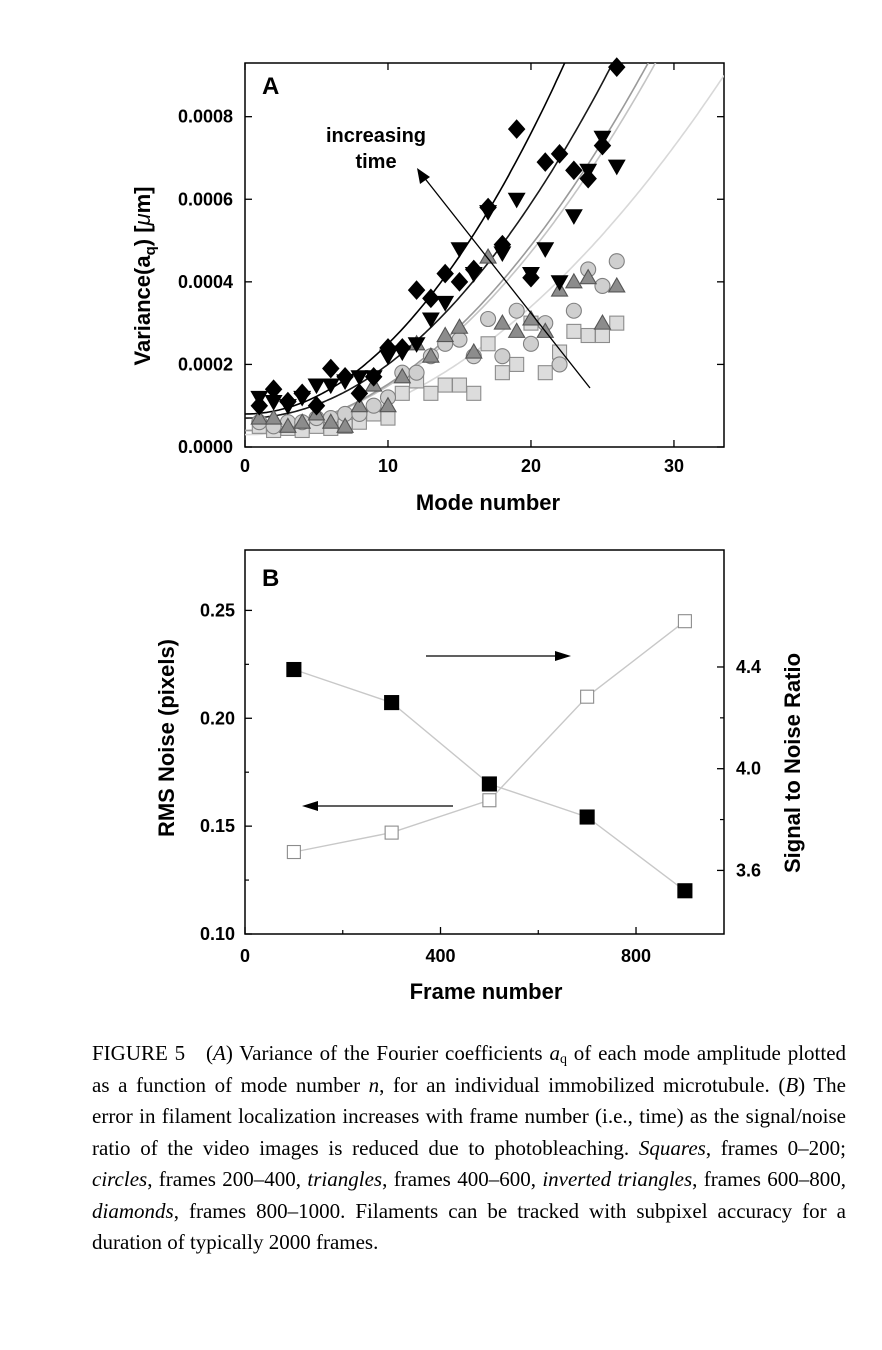  I want to click on panel-b-letter: B, so click(270, 578).